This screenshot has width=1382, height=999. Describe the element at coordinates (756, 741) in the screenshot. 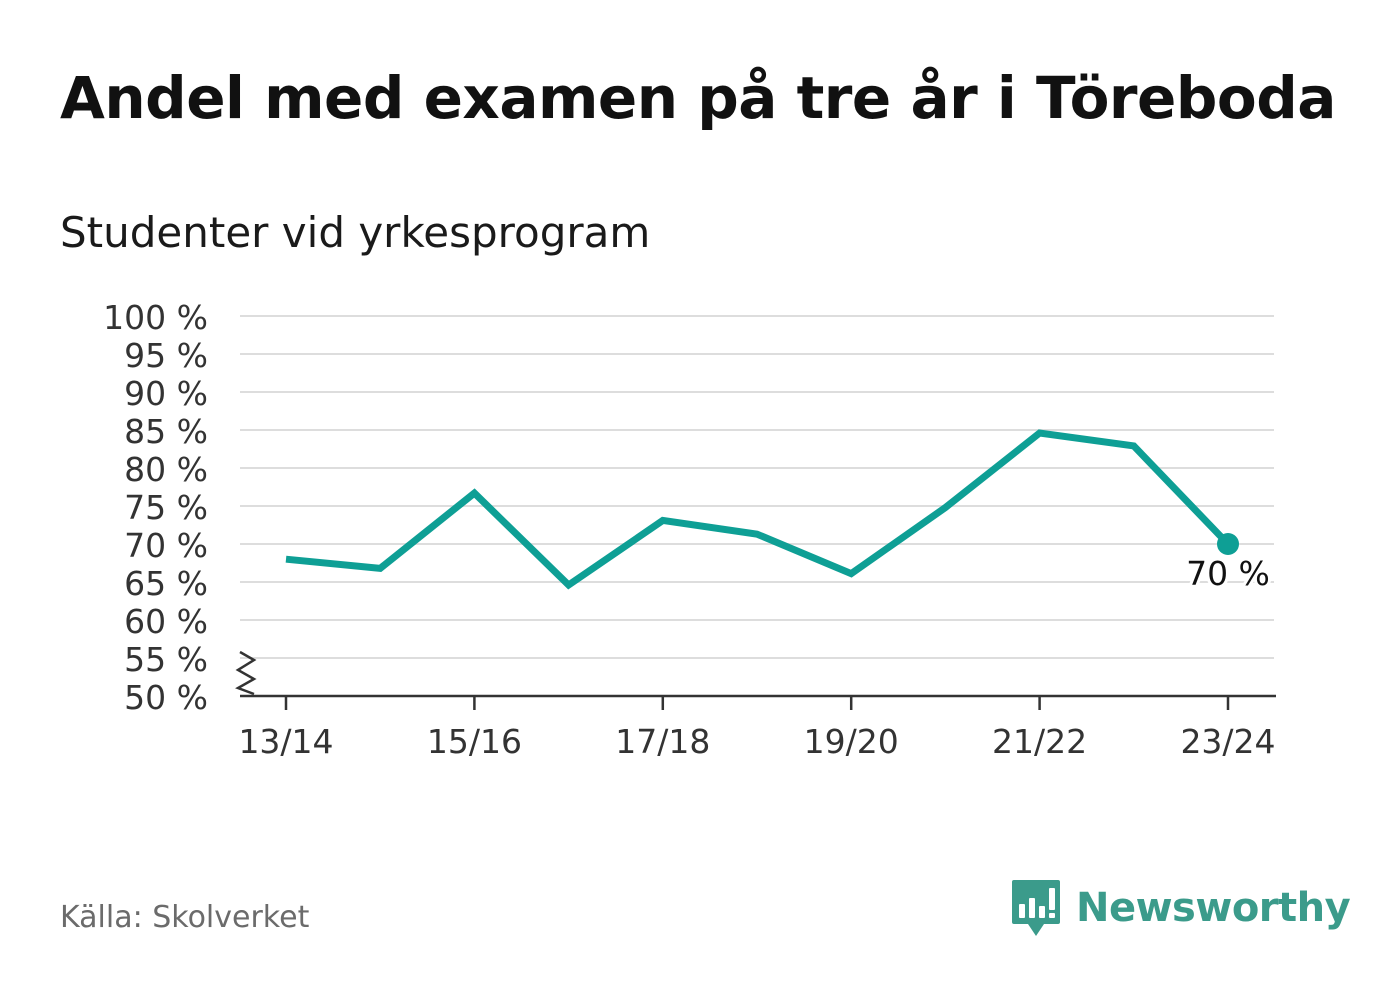

I see `x-axis-tick-labels: 13/14 15/16 17/18 19/20 21/22 23/24` at that location.